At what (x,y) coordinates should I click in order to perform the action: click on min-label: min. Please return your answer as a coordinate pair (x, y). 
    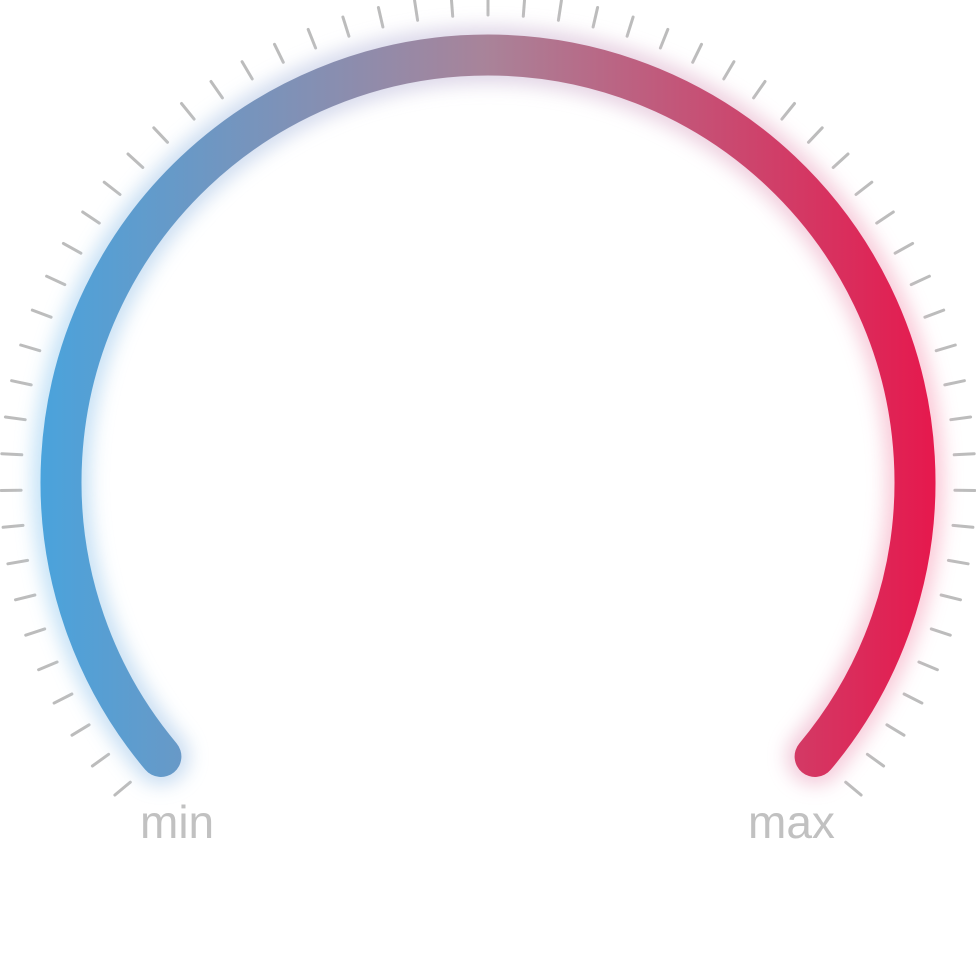
    Looking at the image, I should click on (177, 822).